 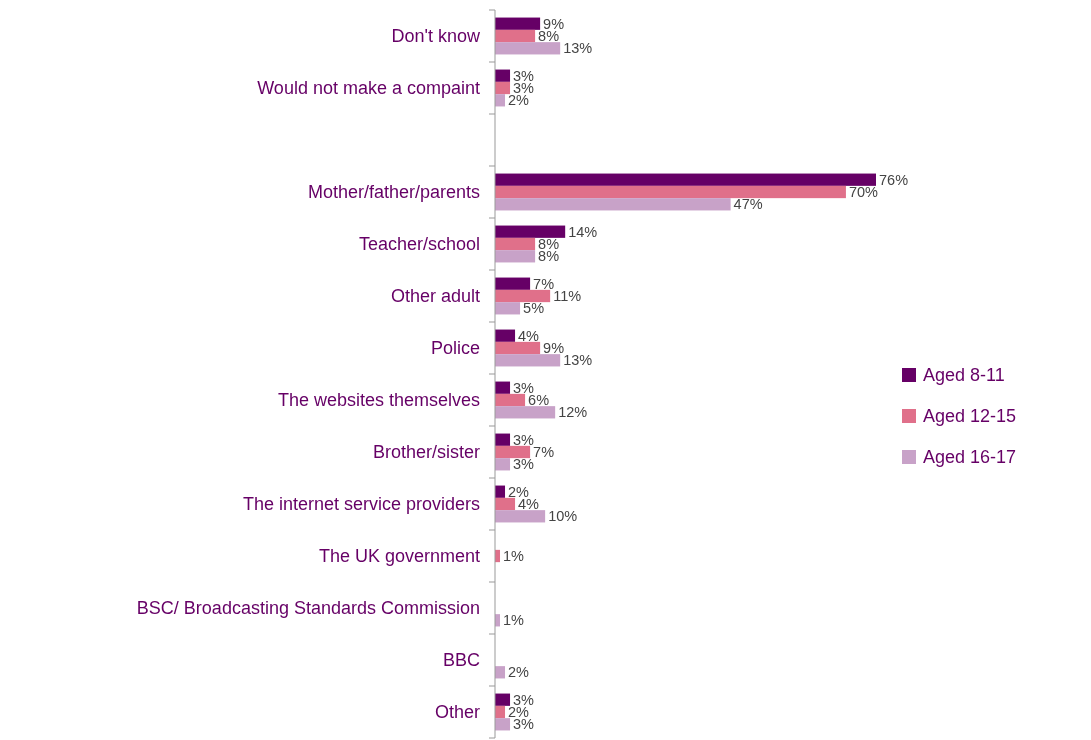 What do you see at coordinates (461, 660) in the screenshot?
I see `y-tick-label: BBC` at bounding box center [461, 660].